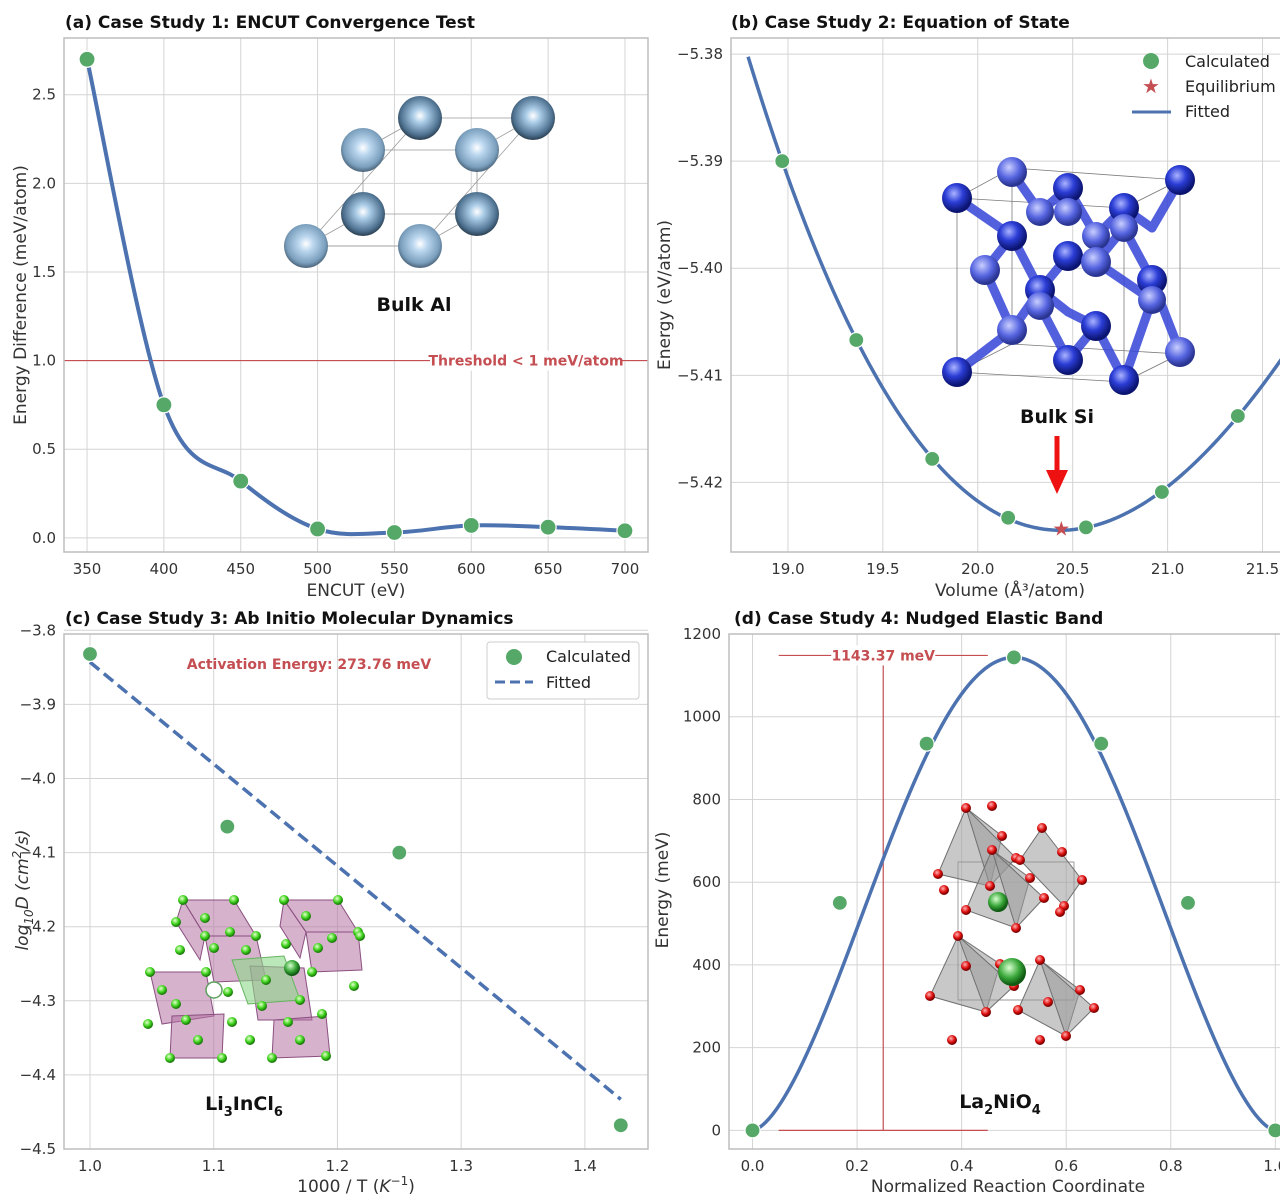 Image resolution: width=1280 pixels, height=1196 pixels. Describe the element at coordinates (1167, 569) in the screenshot. I see `b-xtick-label: 21.0` at that location.